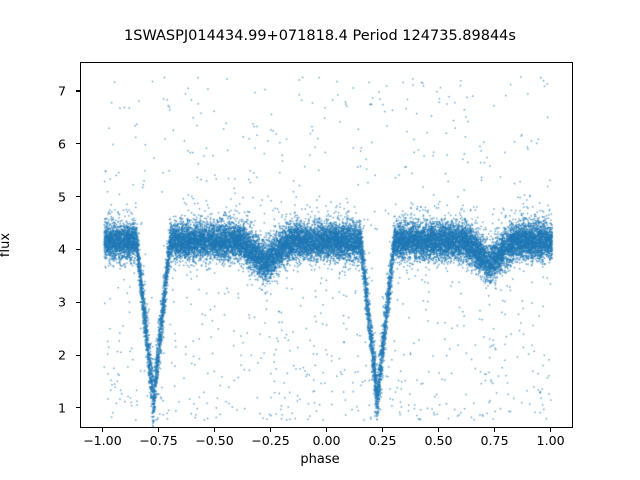 The width and height of the screenshot is (640, 480). What do you see at coordinates (61, 249) in the screenshot?
I see `y-tick-label: 4` at bounding box center [61, 249].